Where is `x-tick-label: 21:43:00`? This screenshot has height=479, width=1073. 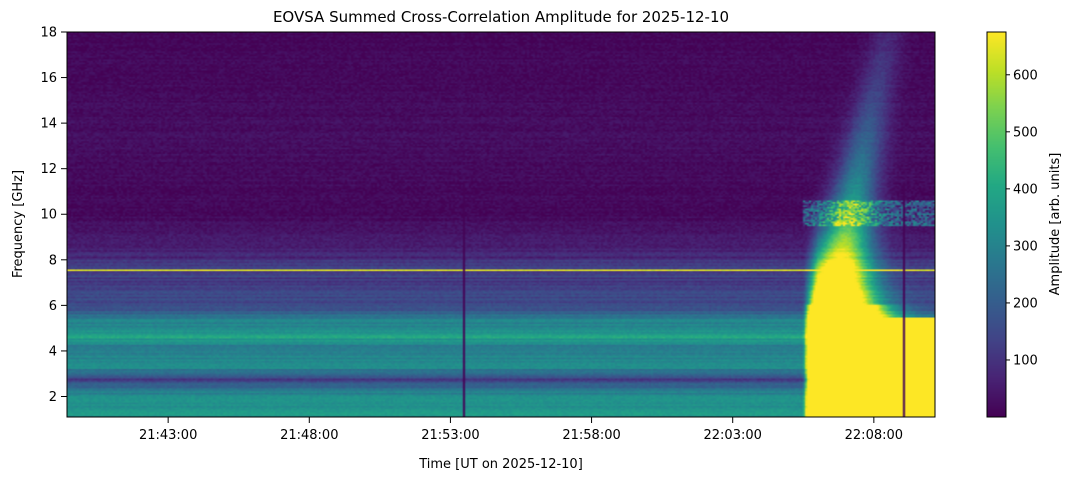 x-tick-label: 21:43:00 is located at coordinates (168, 435).